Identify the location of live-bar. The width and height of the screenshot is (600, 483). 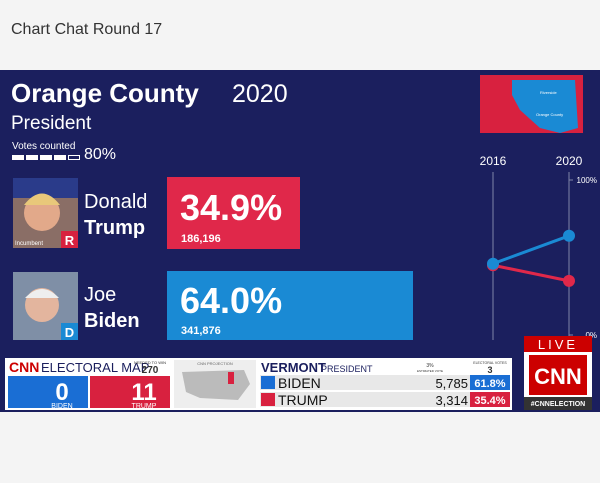
(558, 344).